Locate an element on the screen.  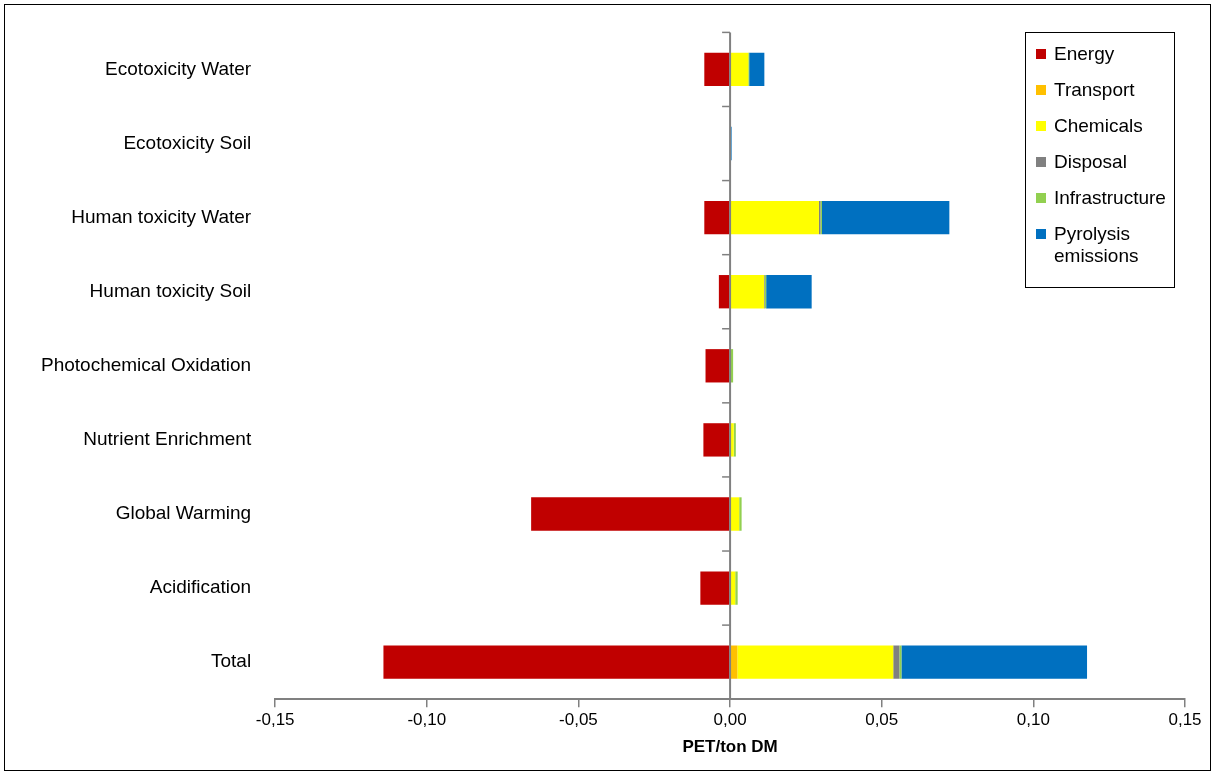
x-tick-label: -0,15 is located at coordinates (275, 720).